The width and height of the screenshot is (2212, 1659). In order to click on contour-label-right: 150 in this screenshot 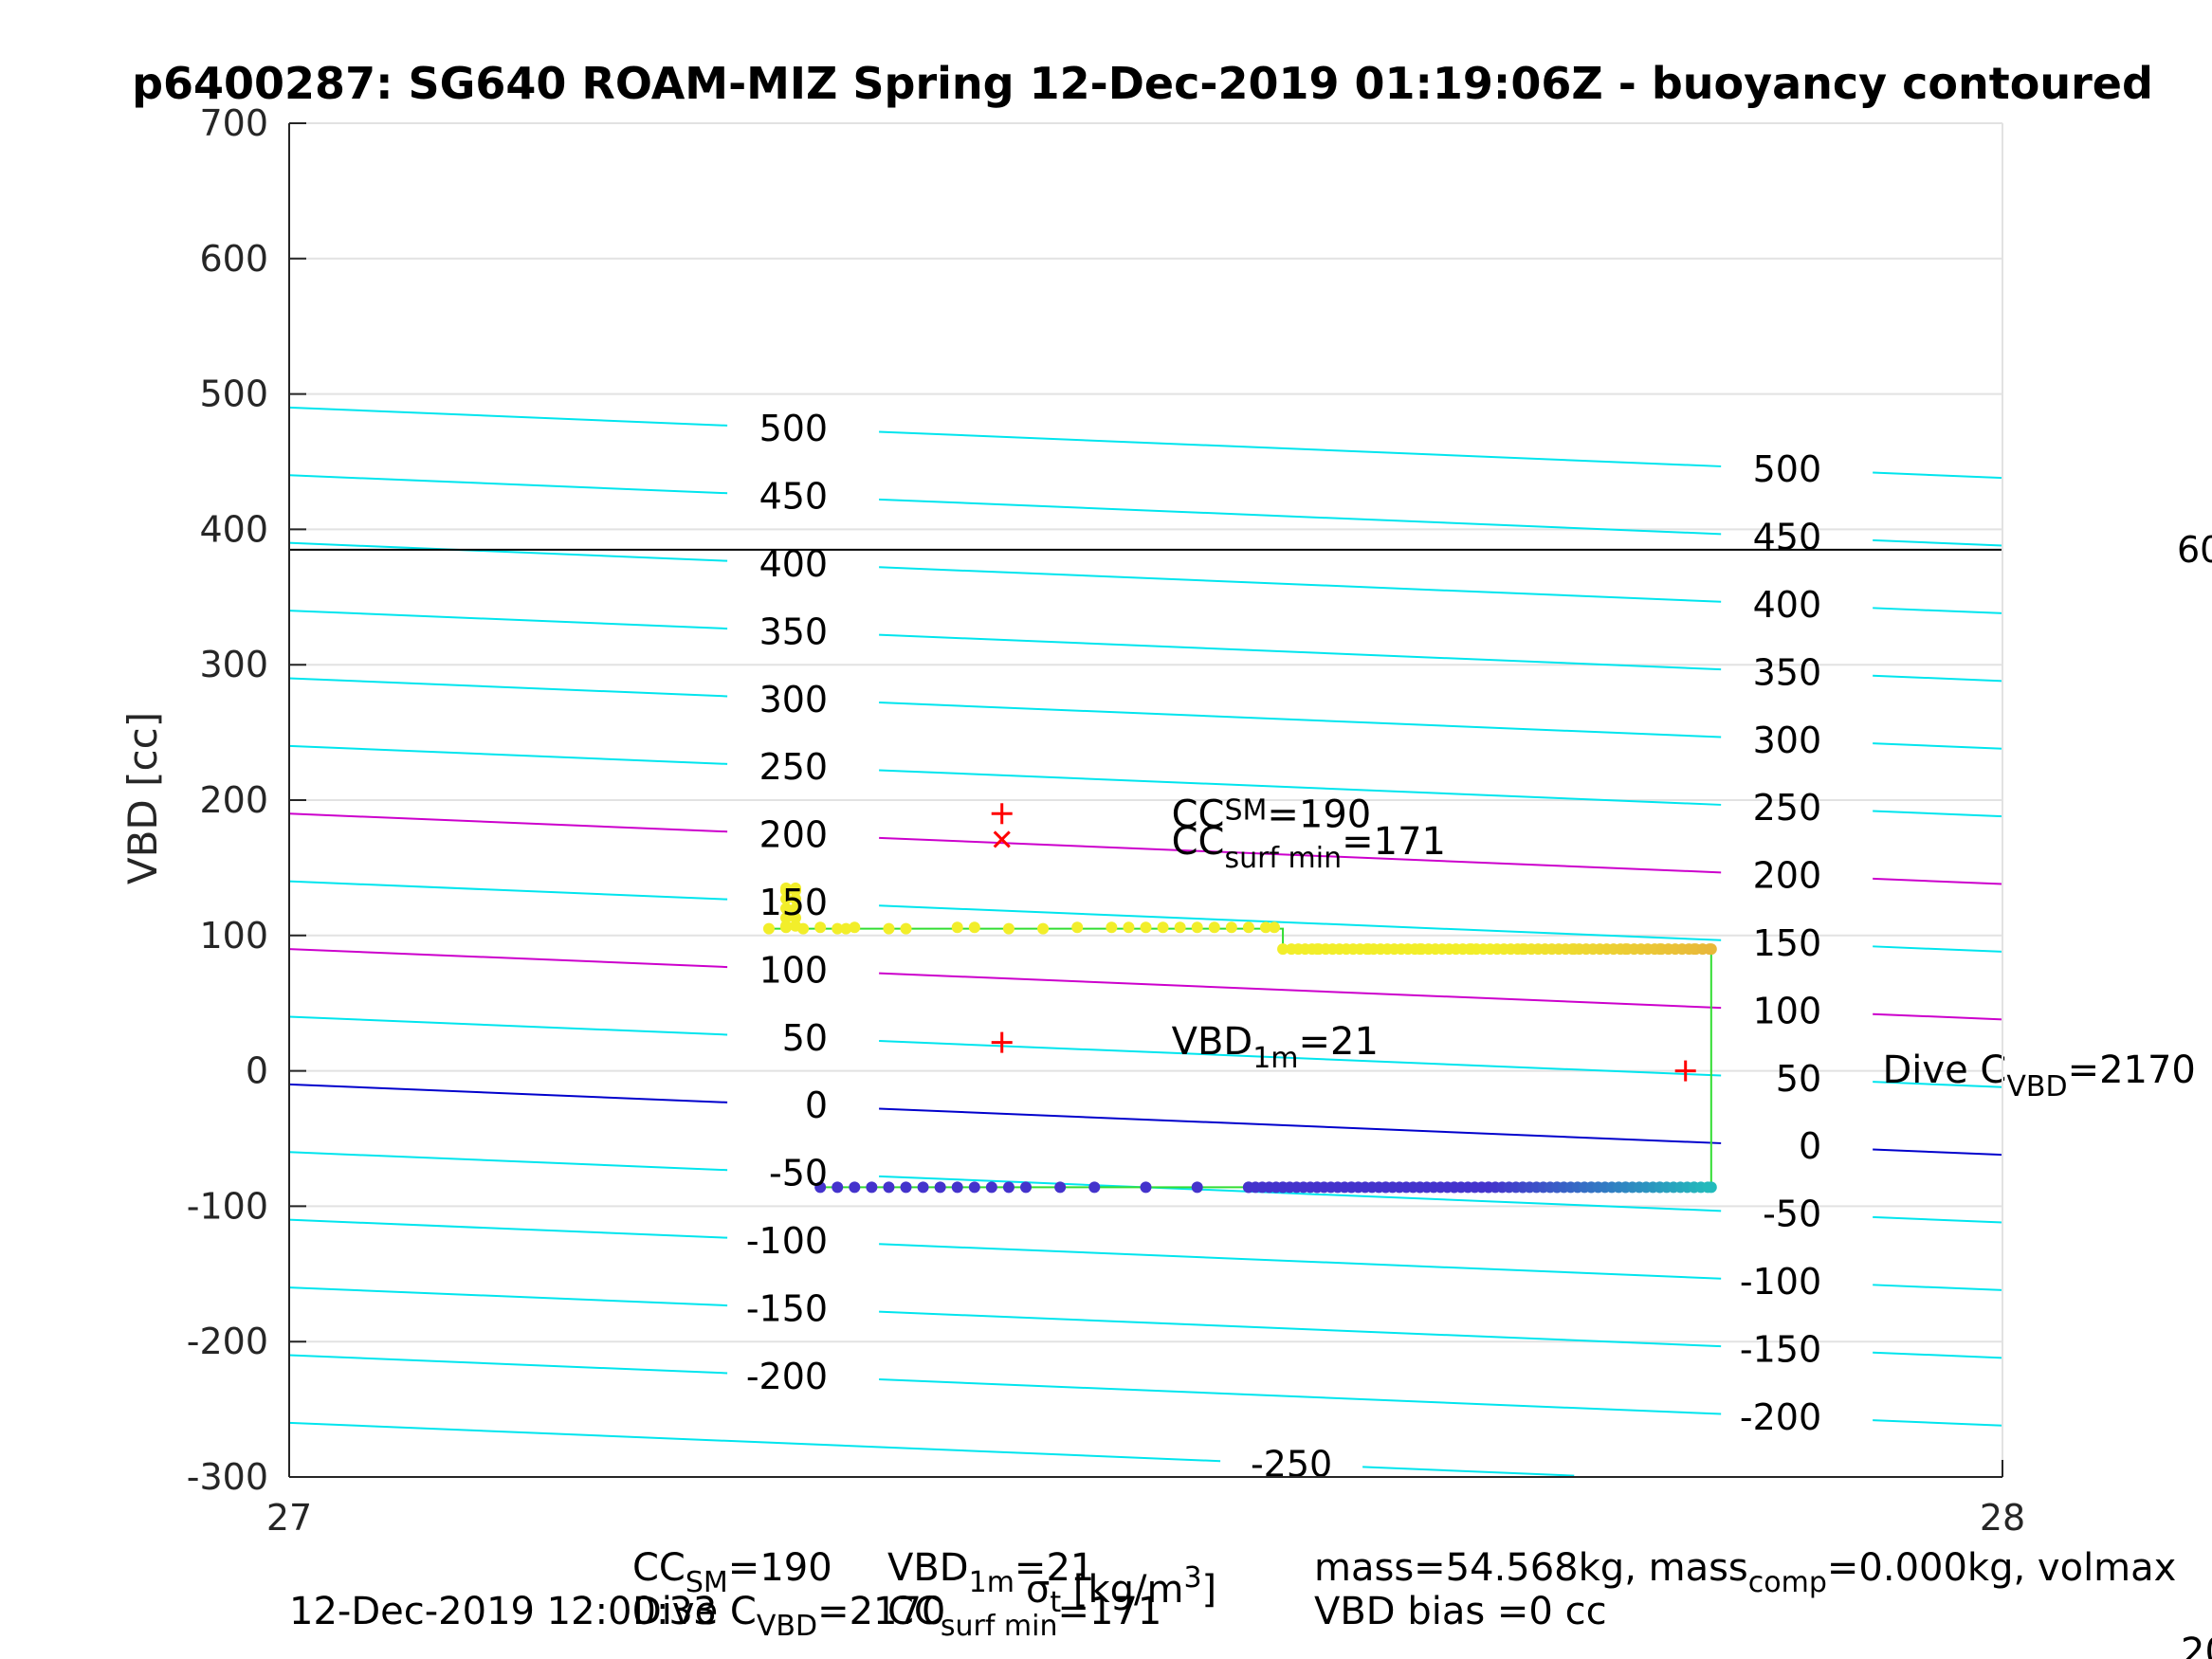, I will do `click(1787, 943)`.